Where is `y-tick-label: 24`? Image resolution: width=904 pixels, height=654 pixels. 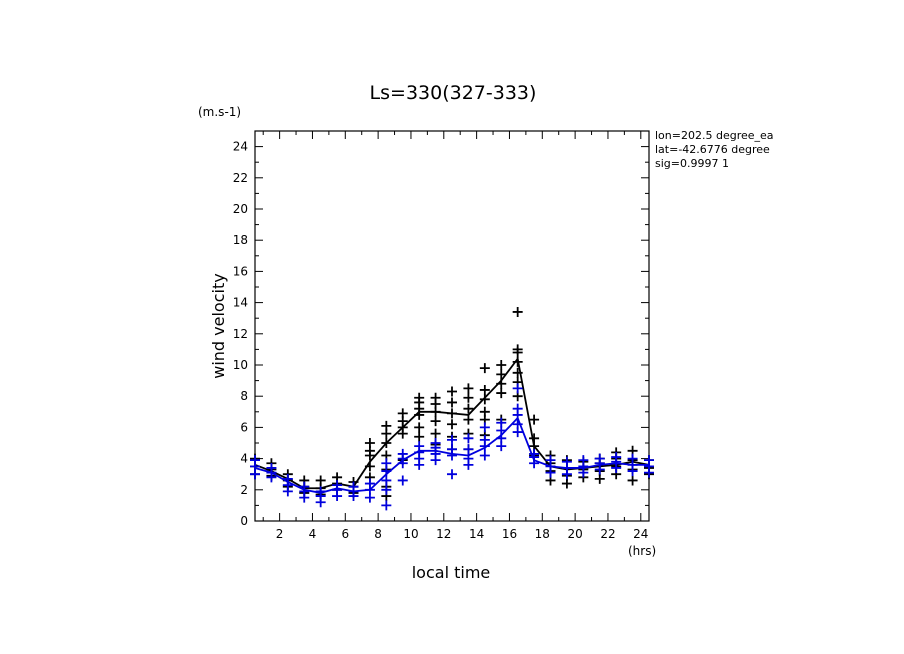
y-tick-label: 24 is located at coordinates (240, 147).